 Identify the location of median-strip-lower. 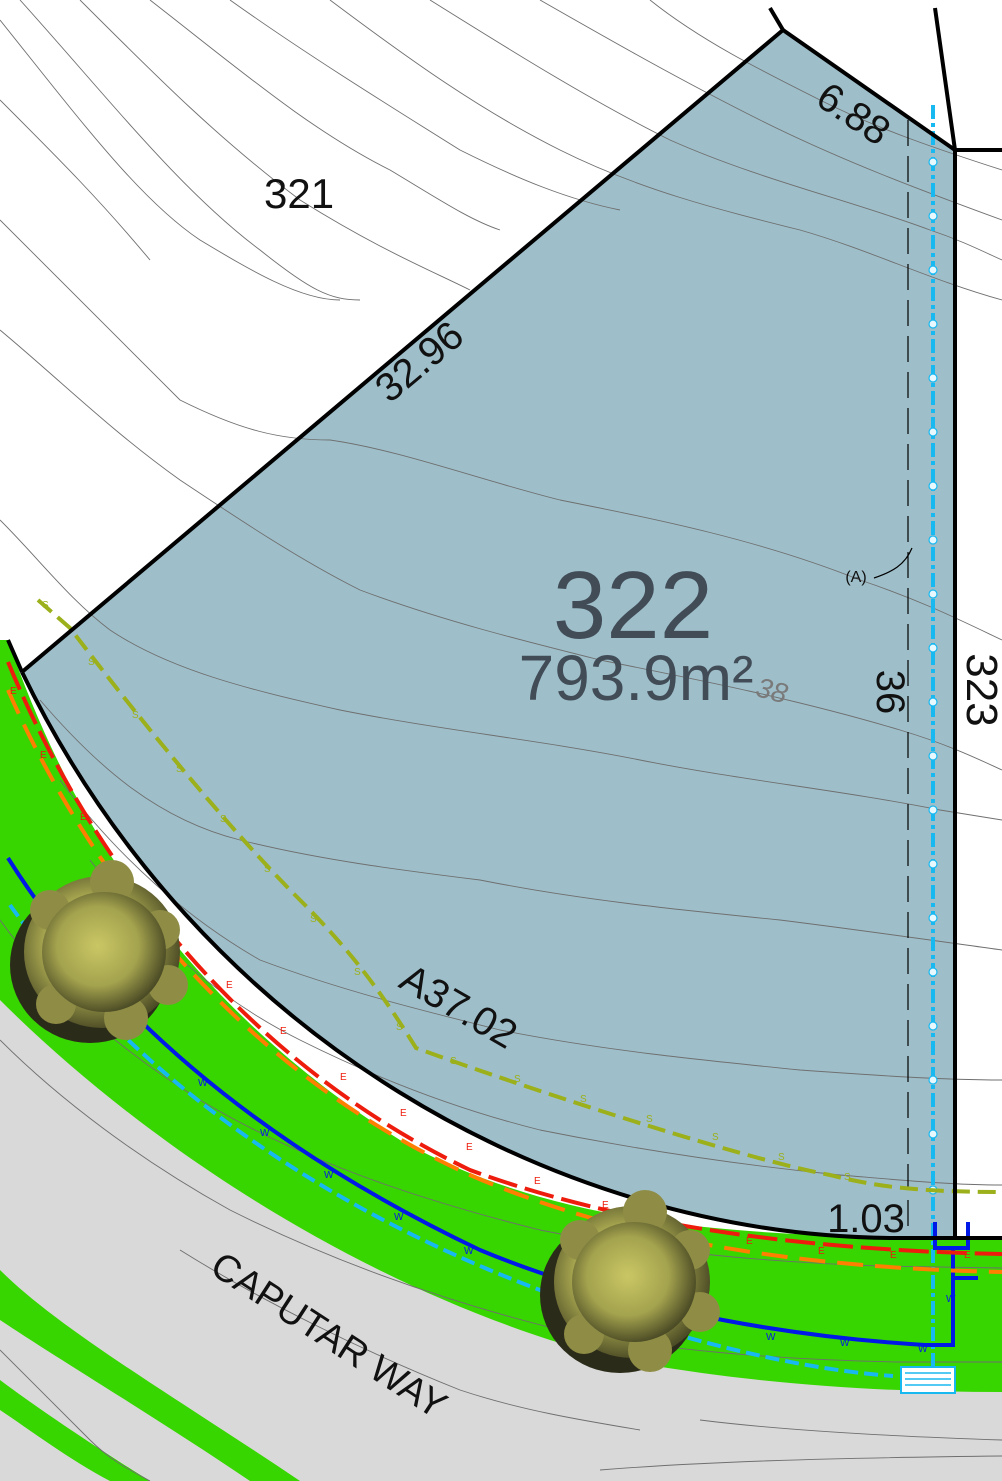
(75, 1430).